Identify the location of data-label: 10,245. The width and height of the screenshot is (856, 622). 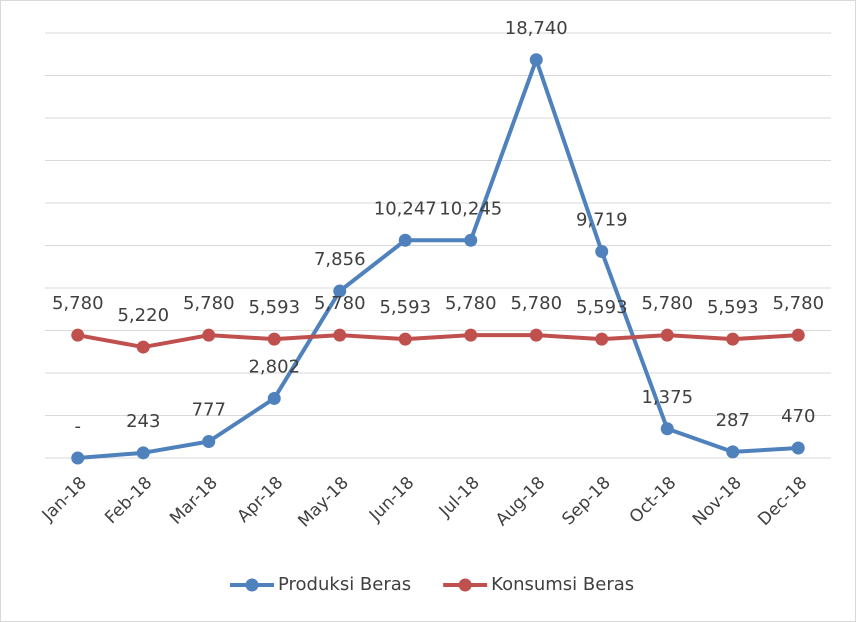
(470, 208).